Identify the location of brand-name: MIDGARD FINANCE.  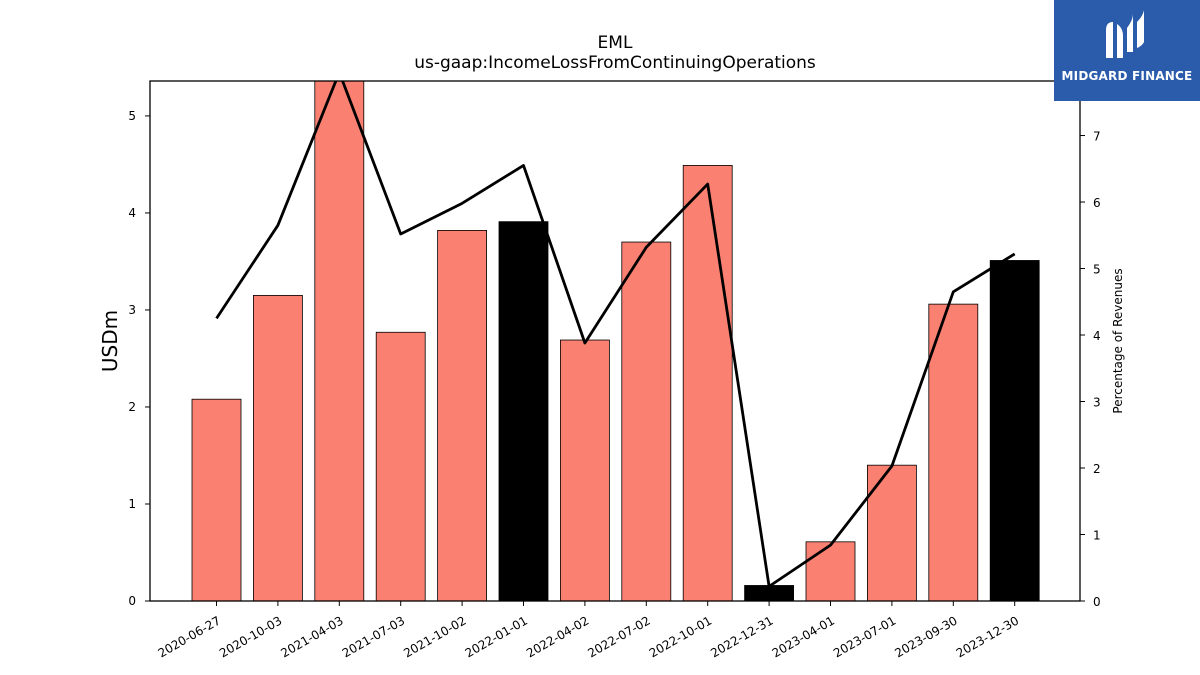
(1127, 76).